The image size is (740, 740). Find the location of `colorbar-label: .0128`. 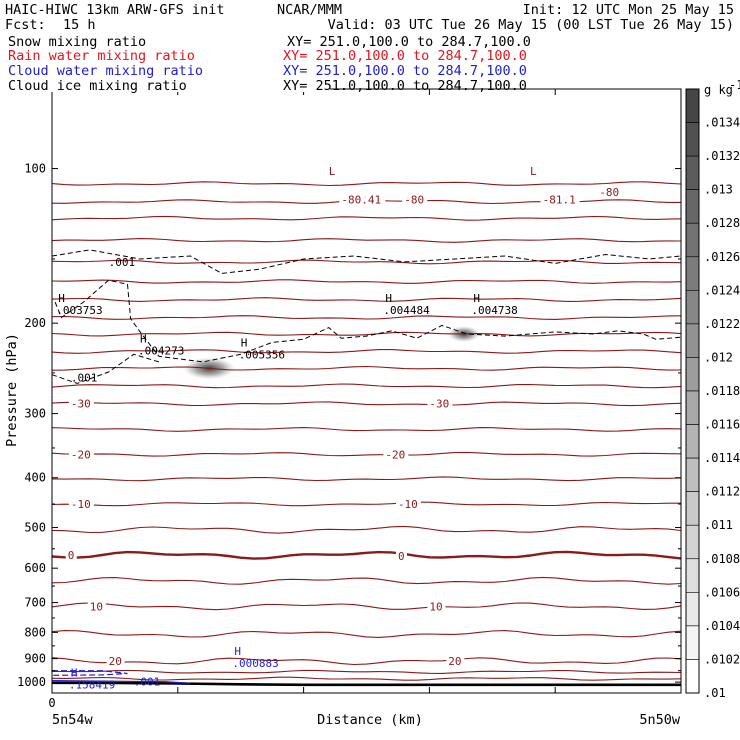

colorbar-label: .0128 is located at coordinates (722, 223).